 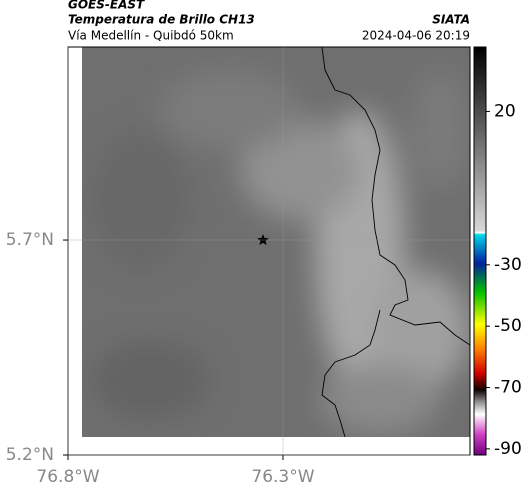 I want to click on subtitle: Temperatura de Brillo CH13, so click(x=161, y=20).